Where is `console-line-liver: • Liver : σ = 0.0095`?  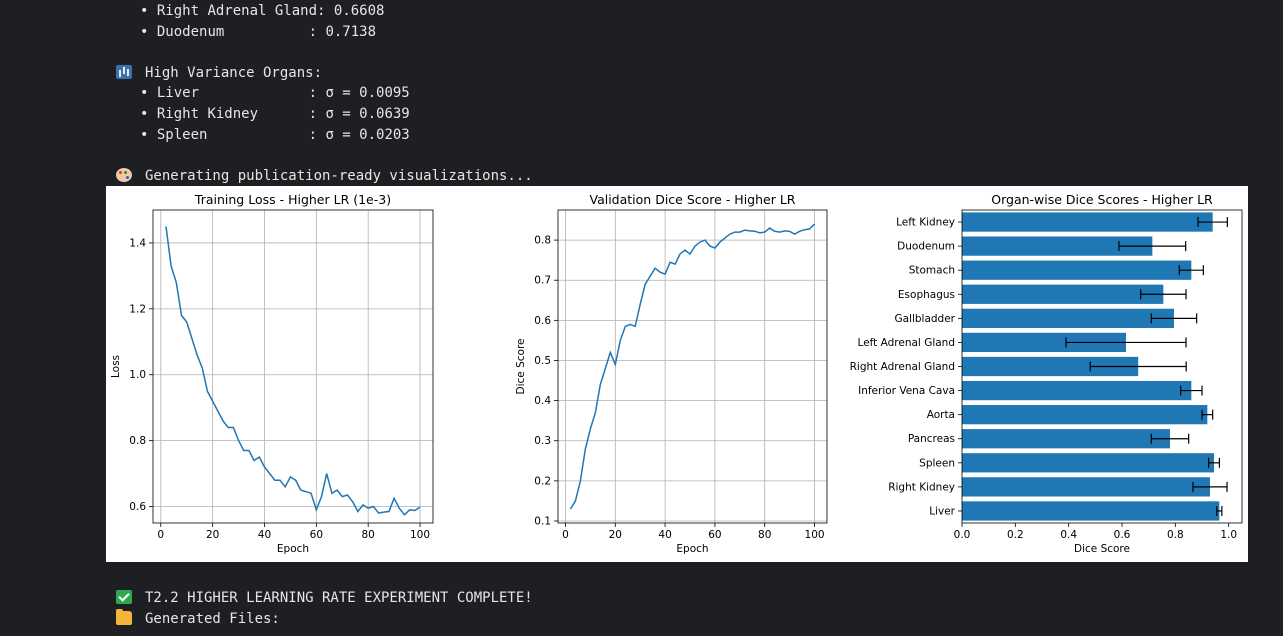 console-line-liver: • Liver : σ = 0.0095 is located at coordinates (275, 93).